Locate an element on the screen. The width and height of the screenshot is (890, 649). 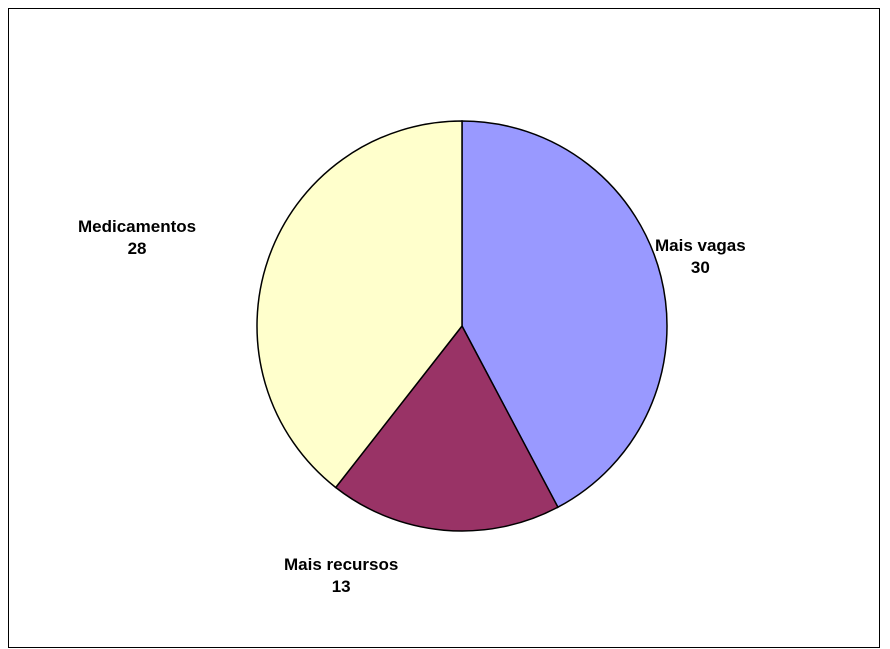
data-label-name: Mais vagas is located at coordinates (700, 245).